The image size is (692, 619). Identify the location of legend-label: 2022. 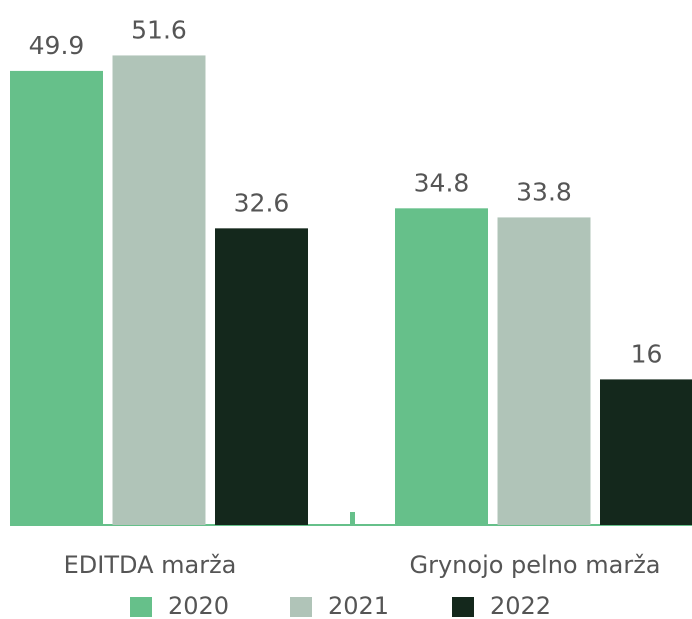
(520, 605).